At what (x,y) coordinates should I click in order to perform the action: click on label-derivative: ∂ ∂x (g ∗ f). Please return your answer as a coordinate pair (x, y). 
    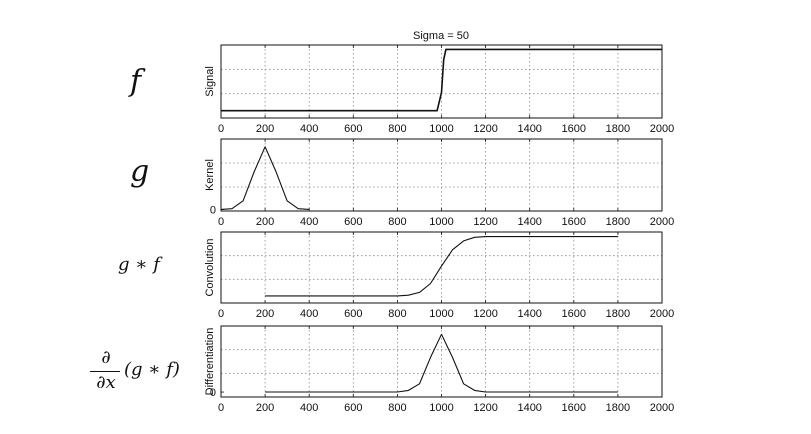
    Looking at the image, I should click on (136, 372).